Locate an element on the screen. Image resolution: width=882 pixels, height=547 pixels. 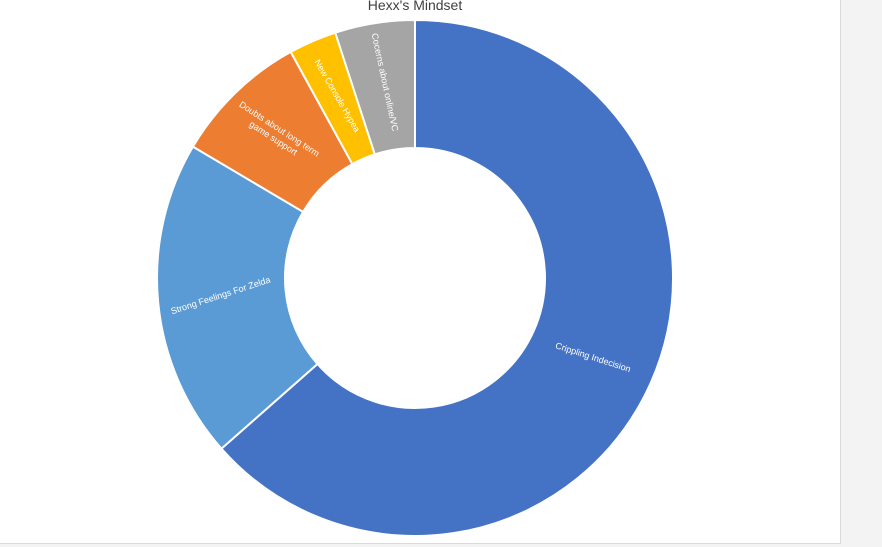
donut-slice-strong-feelings-for-zelda is located at coordinates (237, 298).